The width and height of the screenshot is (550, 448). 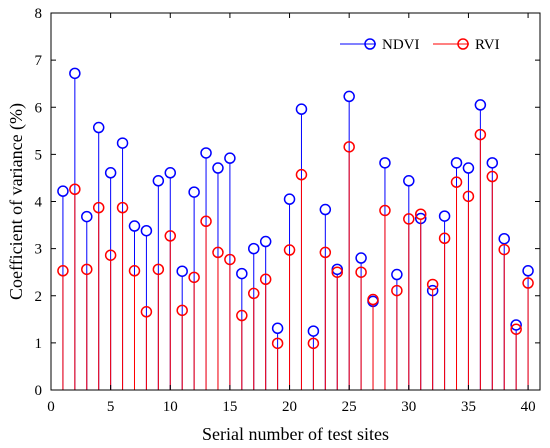 I want to click on x-tick-label: 40, so click(x=528, y=407).